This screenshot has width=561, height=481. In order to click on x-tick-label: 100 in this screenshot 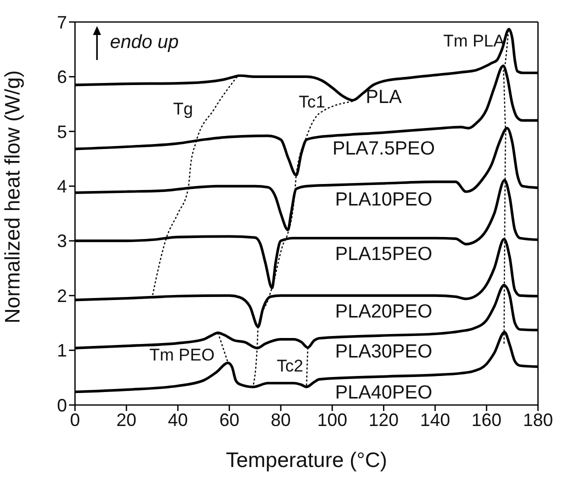, I will do `click(332, 420)`.